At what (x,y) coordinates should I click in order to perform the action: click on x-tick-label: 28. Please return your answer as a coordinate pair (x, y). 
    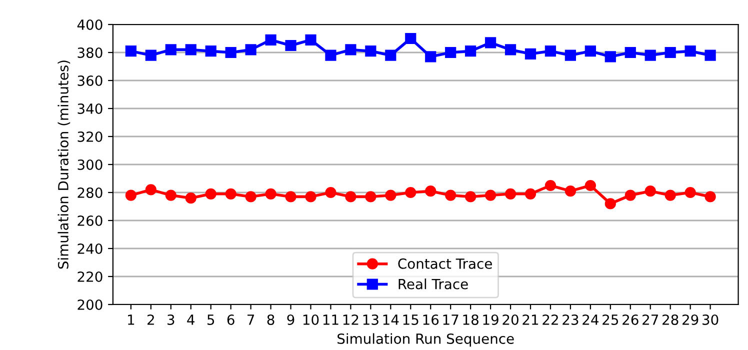
    Looking at the image, I should click on (670, 319).